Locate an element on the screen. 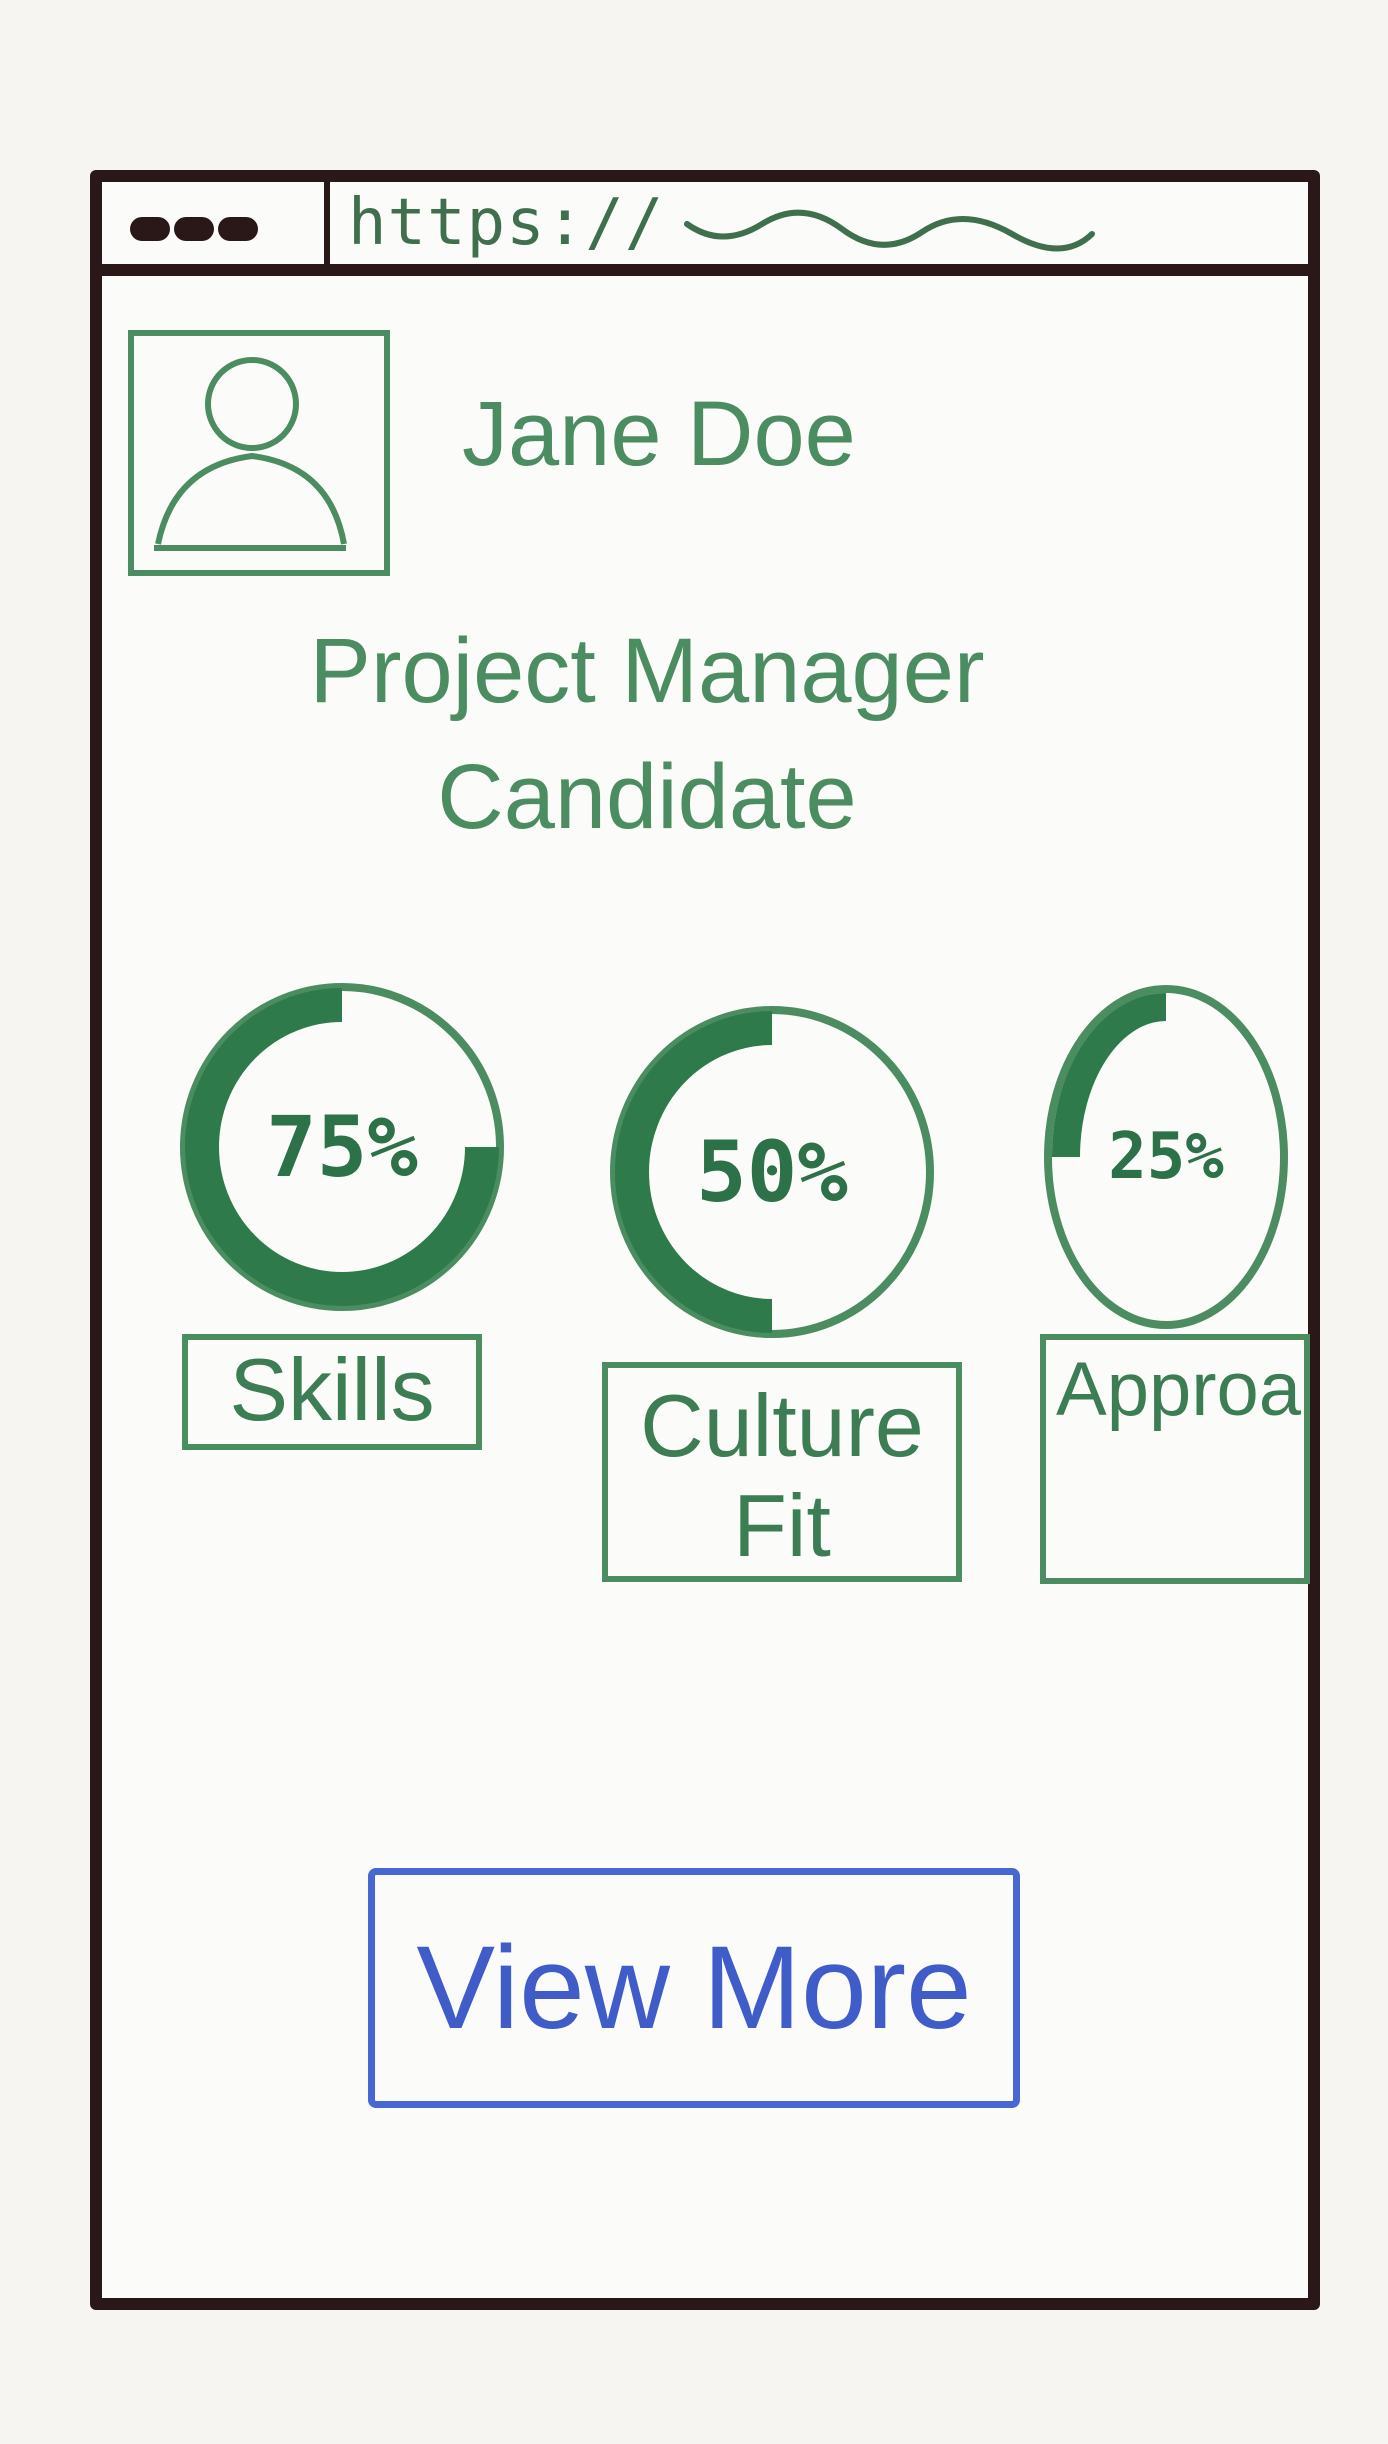 This screenshot has width=1388, height=2444. approach-progress-ring is located at coordinates (1166, 1157).